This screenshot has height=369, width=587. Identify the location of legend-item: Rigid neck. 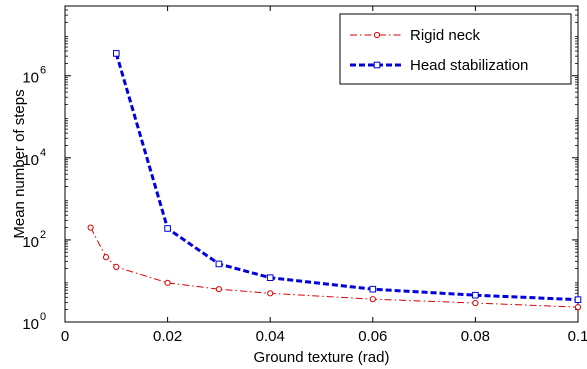
(415, 35).